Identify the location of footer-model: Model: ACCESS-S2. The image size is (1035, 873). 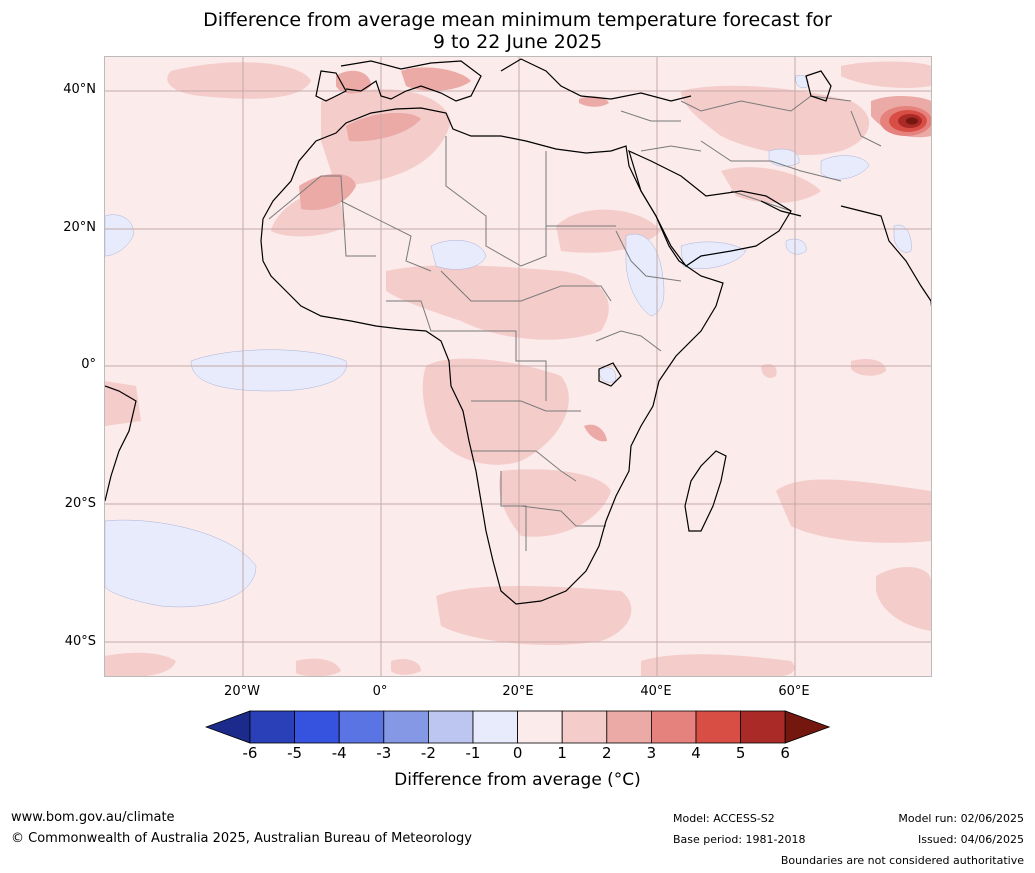
(724, 818).